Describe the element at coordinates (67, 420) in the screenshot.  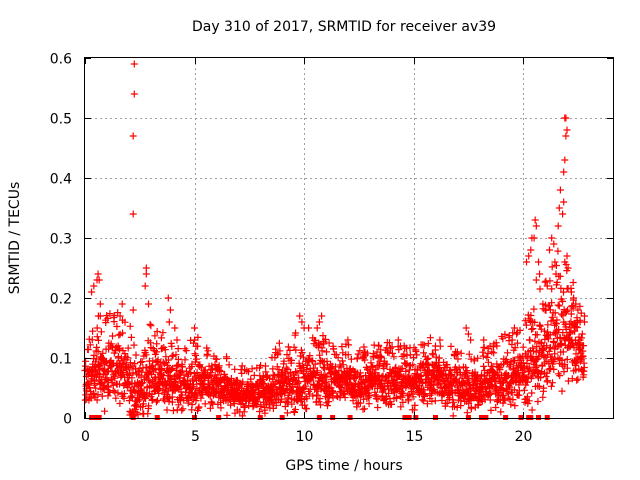
I see `y-tick-label: 0` at that location.